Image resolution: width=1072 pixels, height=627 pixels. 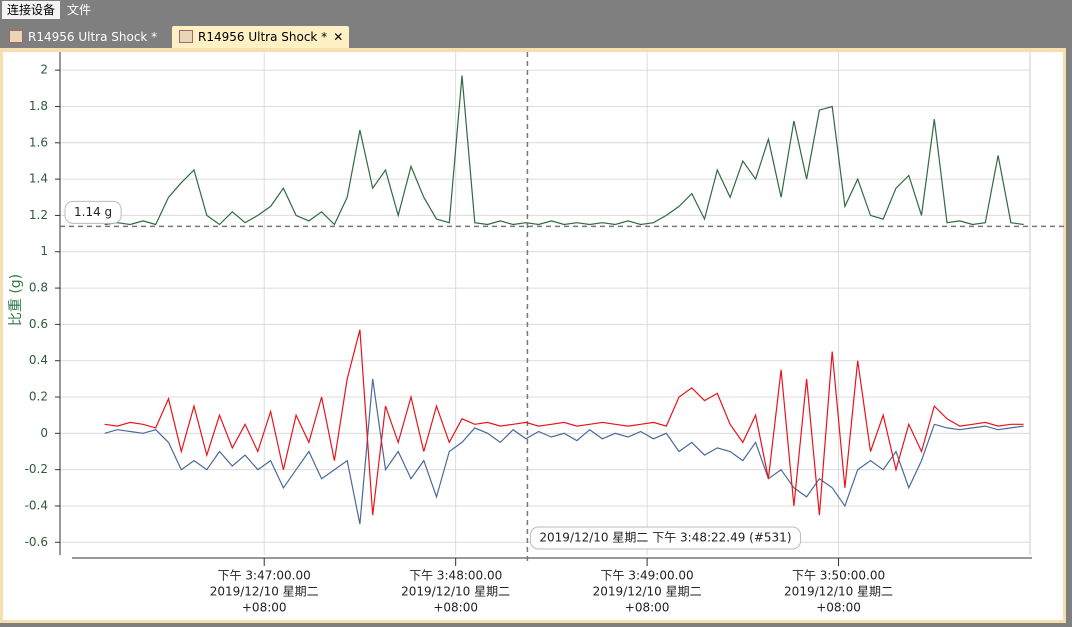 I want to click on y-tick-label: 1.8, so click(x=38, y=106).